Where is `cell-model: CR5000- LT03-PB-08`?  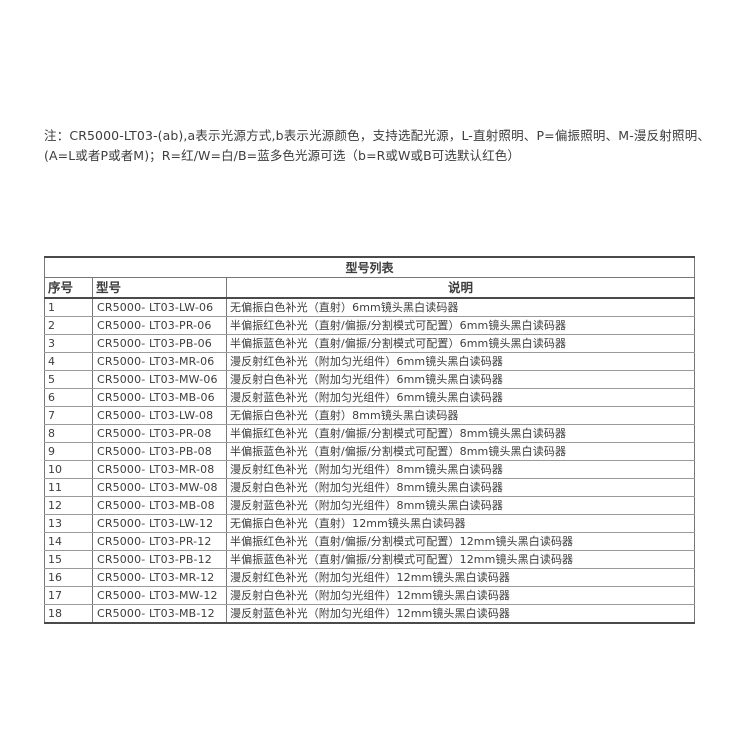
cell-model: CR5000- LT03-PB-08 is located at coordinates (159, 451).